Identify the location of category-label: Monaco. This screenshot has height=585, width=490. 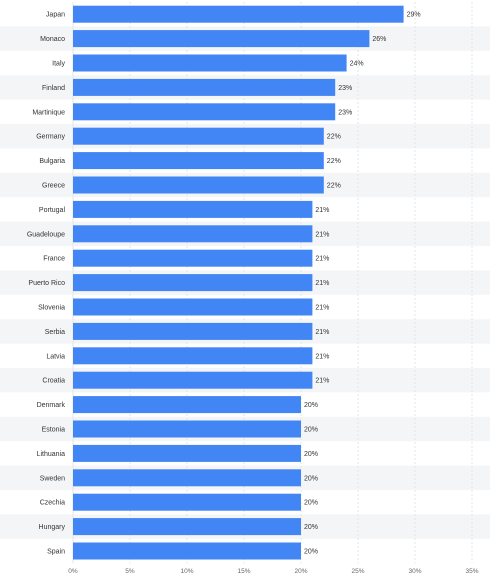
(52, 39).